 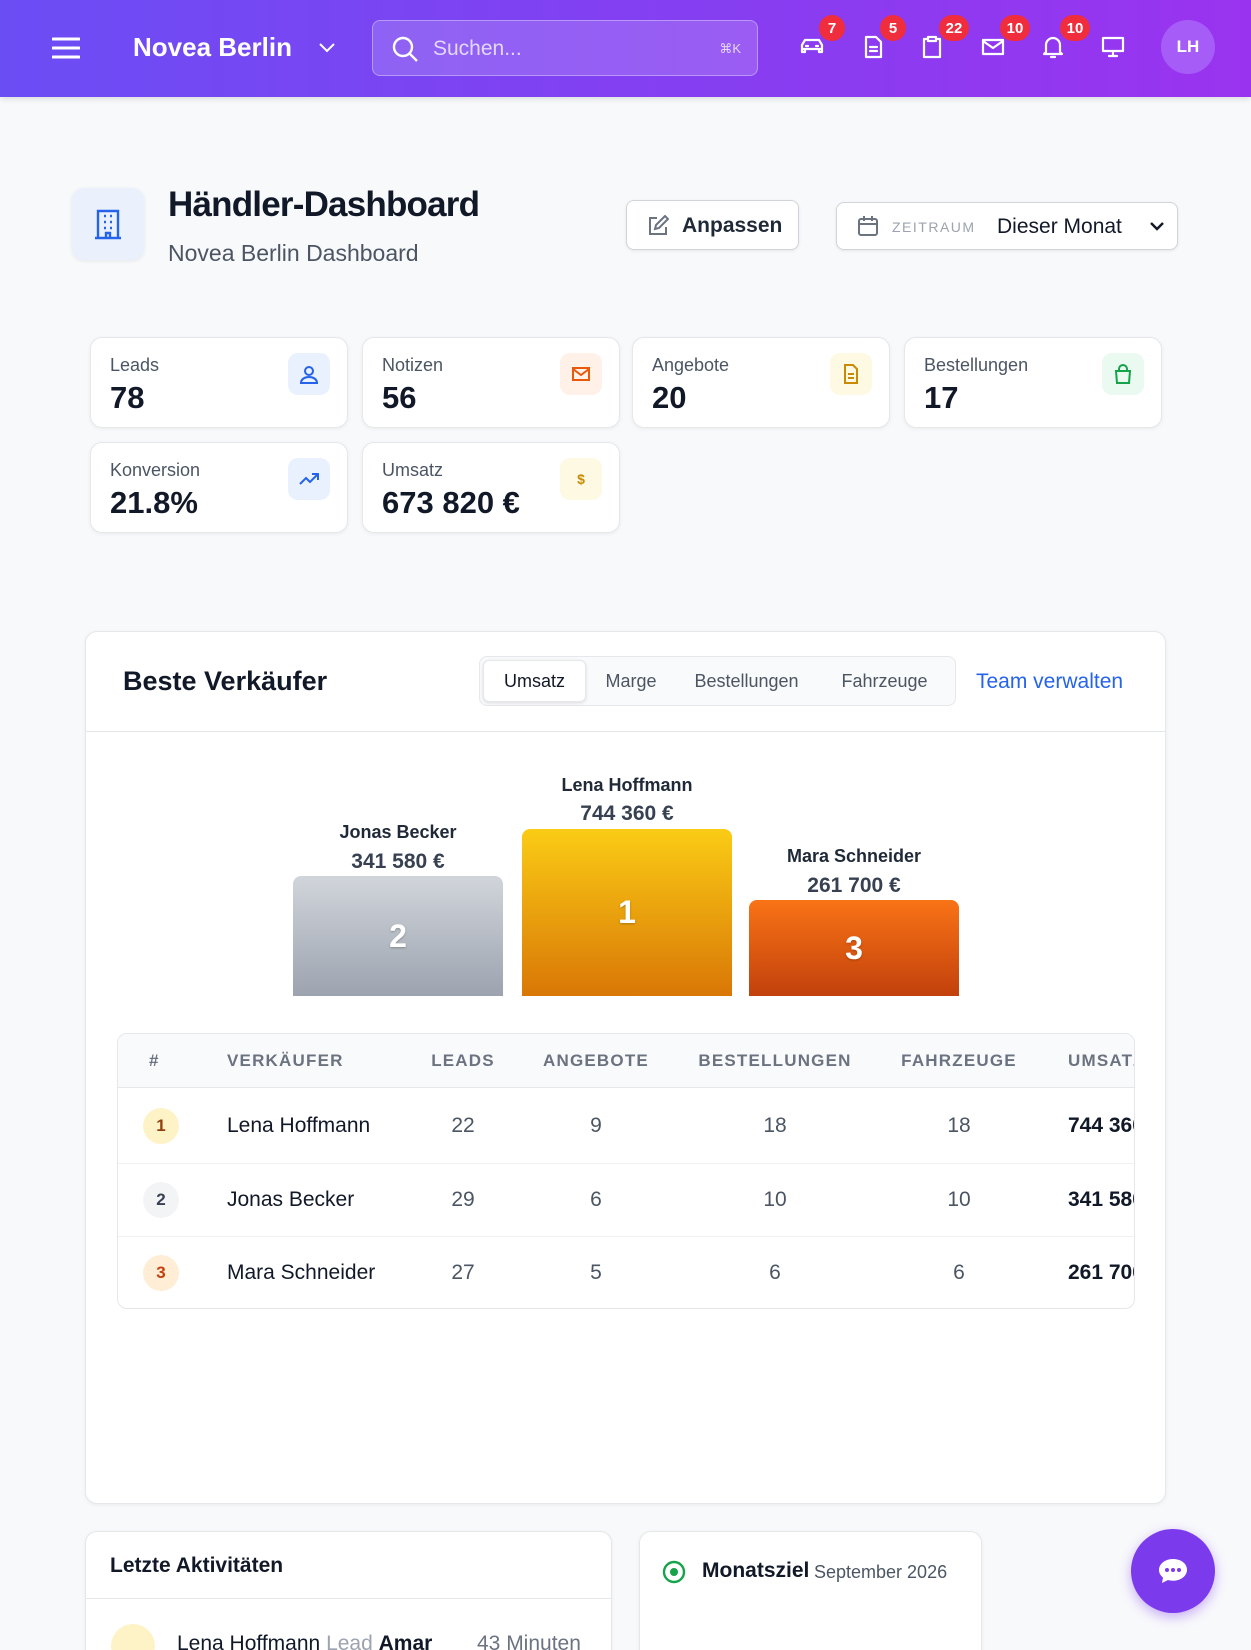 I want to click on podium-amount: 261 700 €, so click(x=854, y=885).